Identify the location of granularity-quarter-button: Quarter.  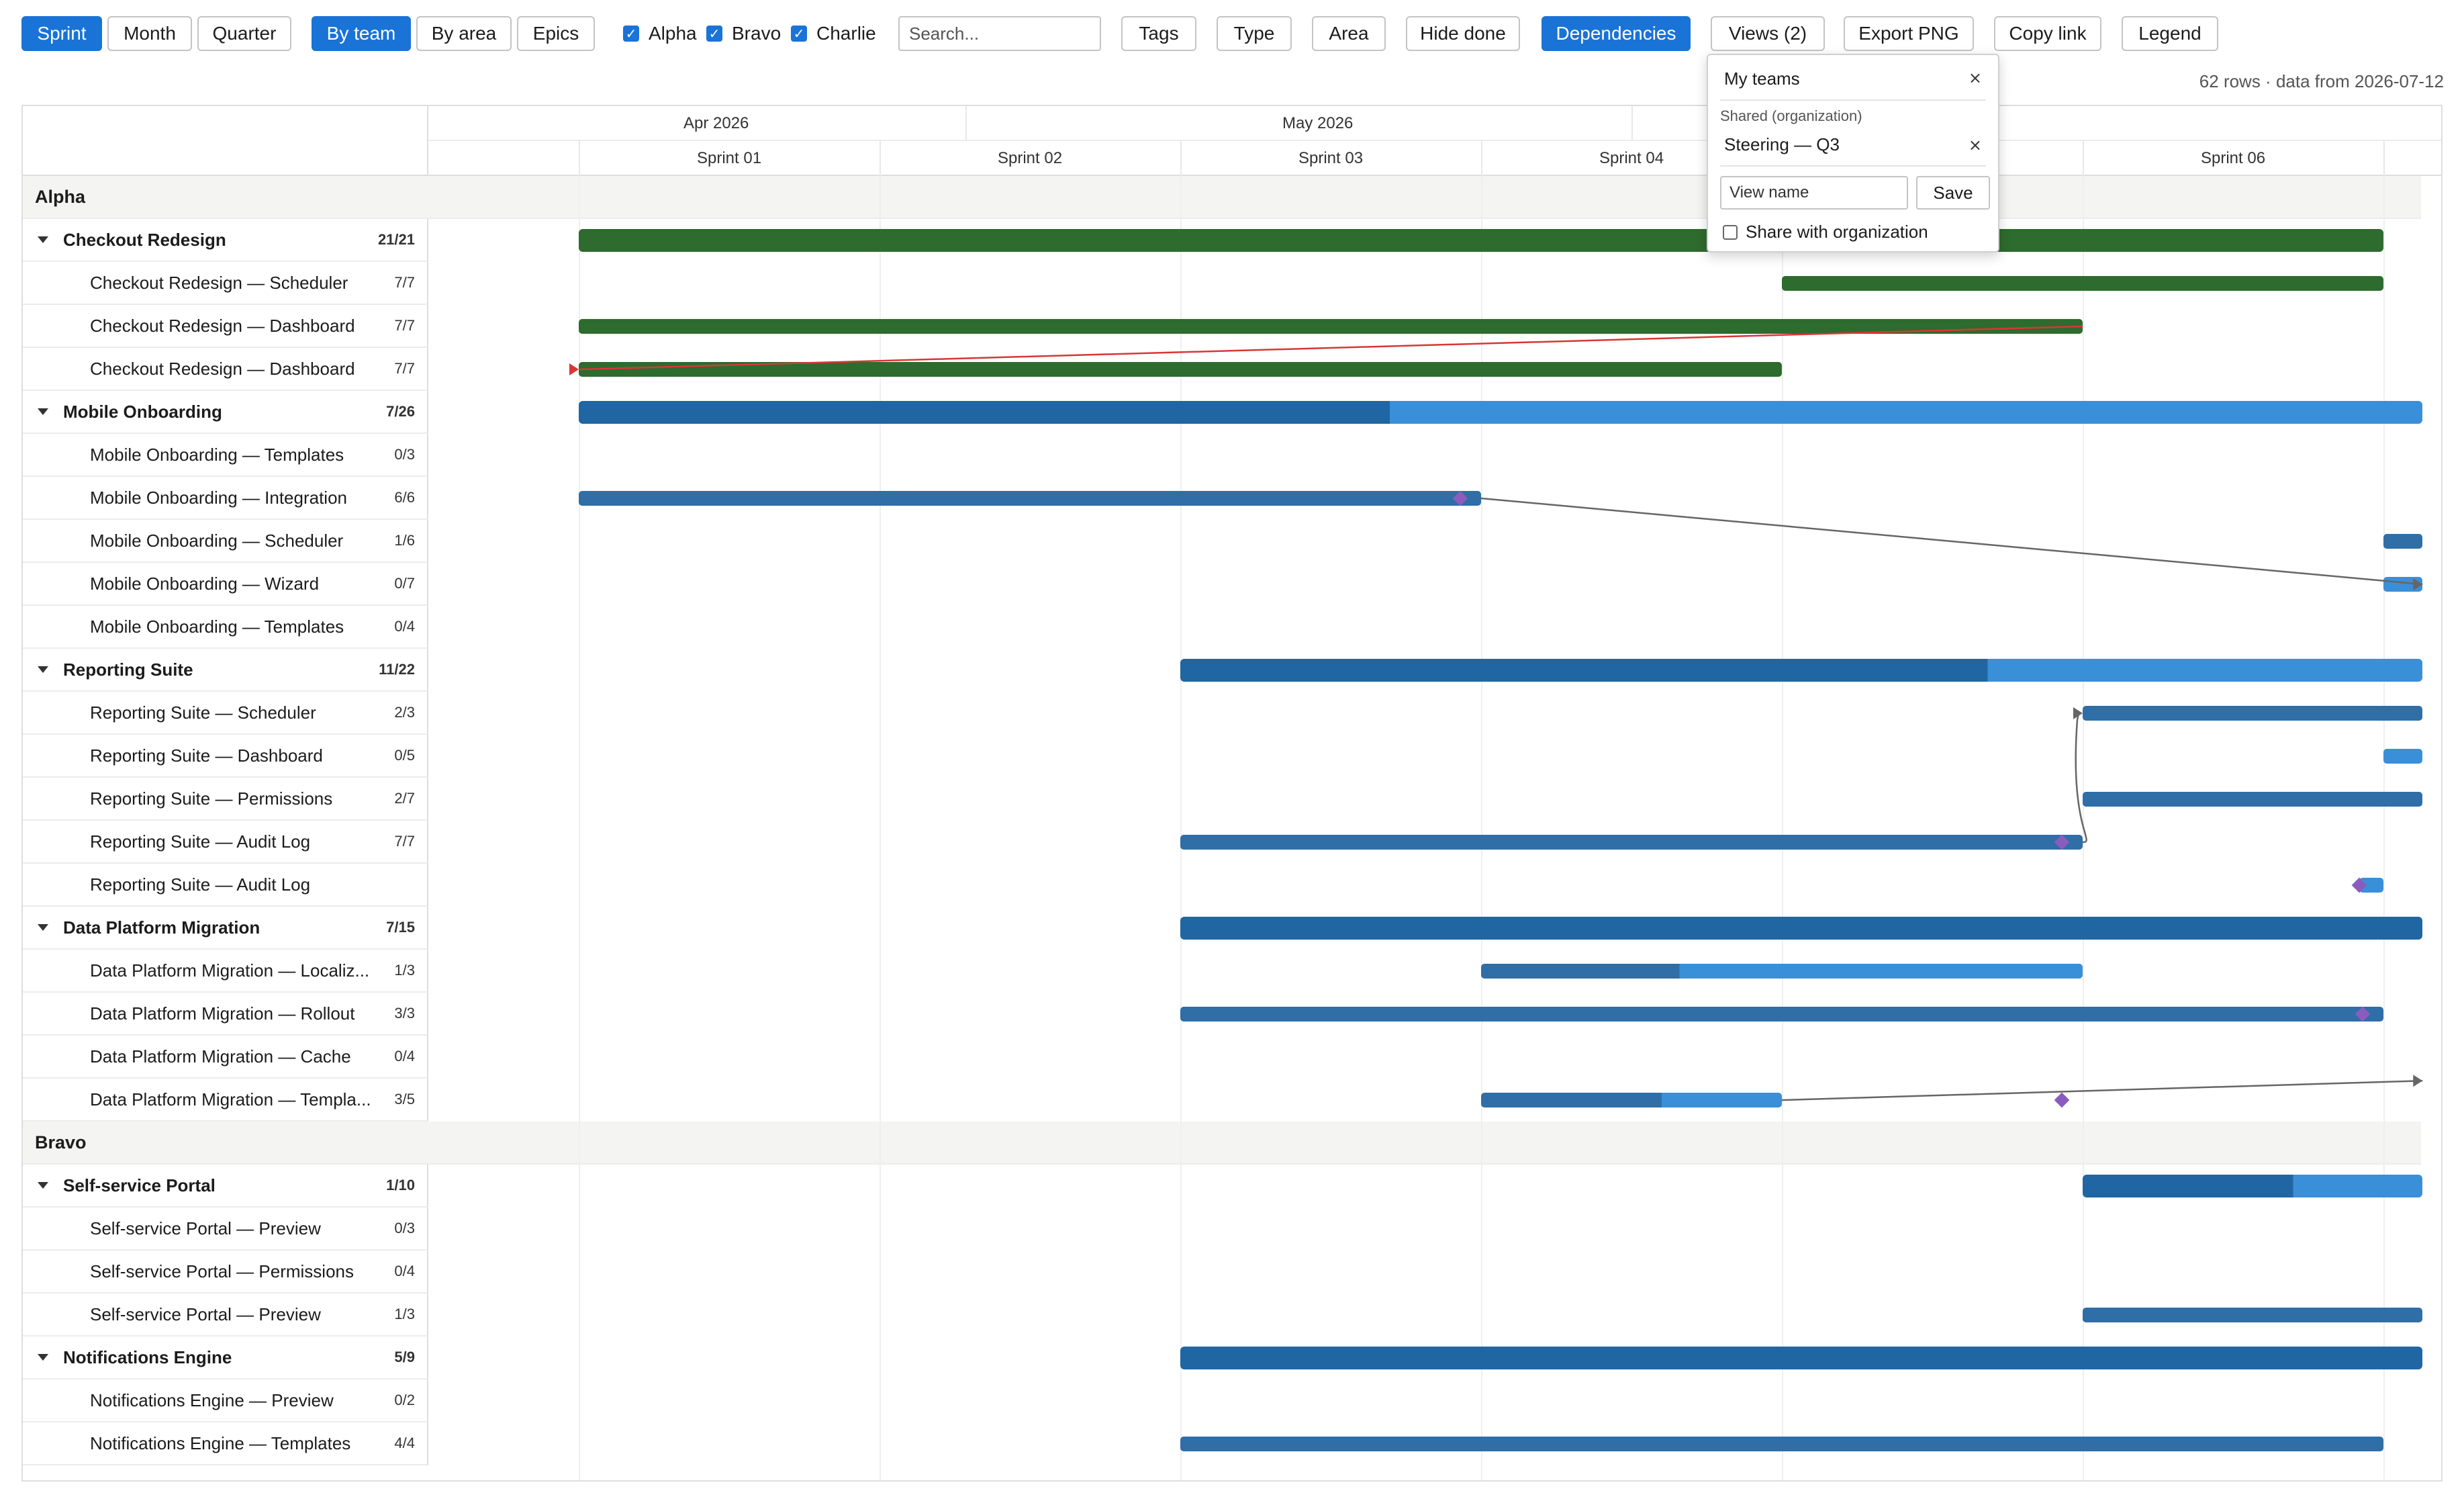
(244, 33).